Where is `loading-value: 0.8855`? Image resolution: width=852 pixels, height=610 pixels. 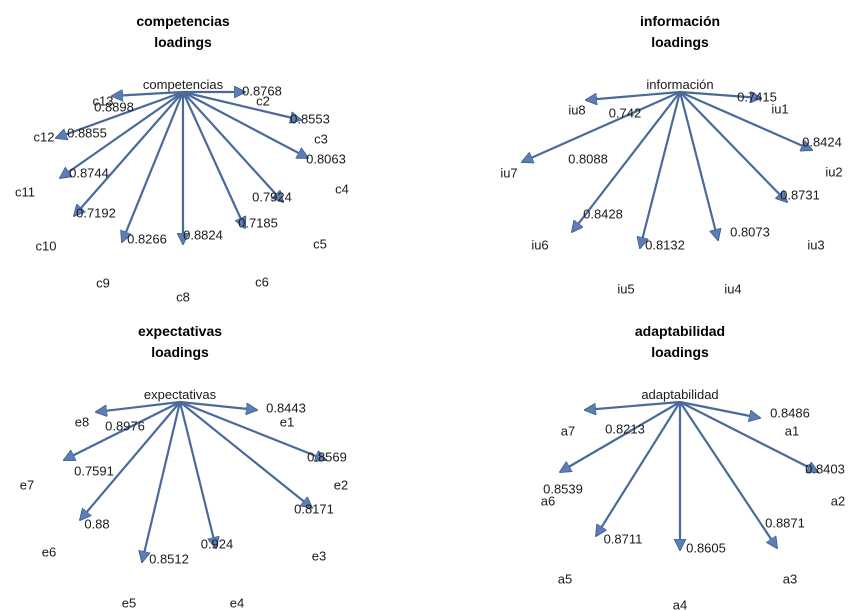 loading-value: 0.8855 is located at coordinates (87, 132).